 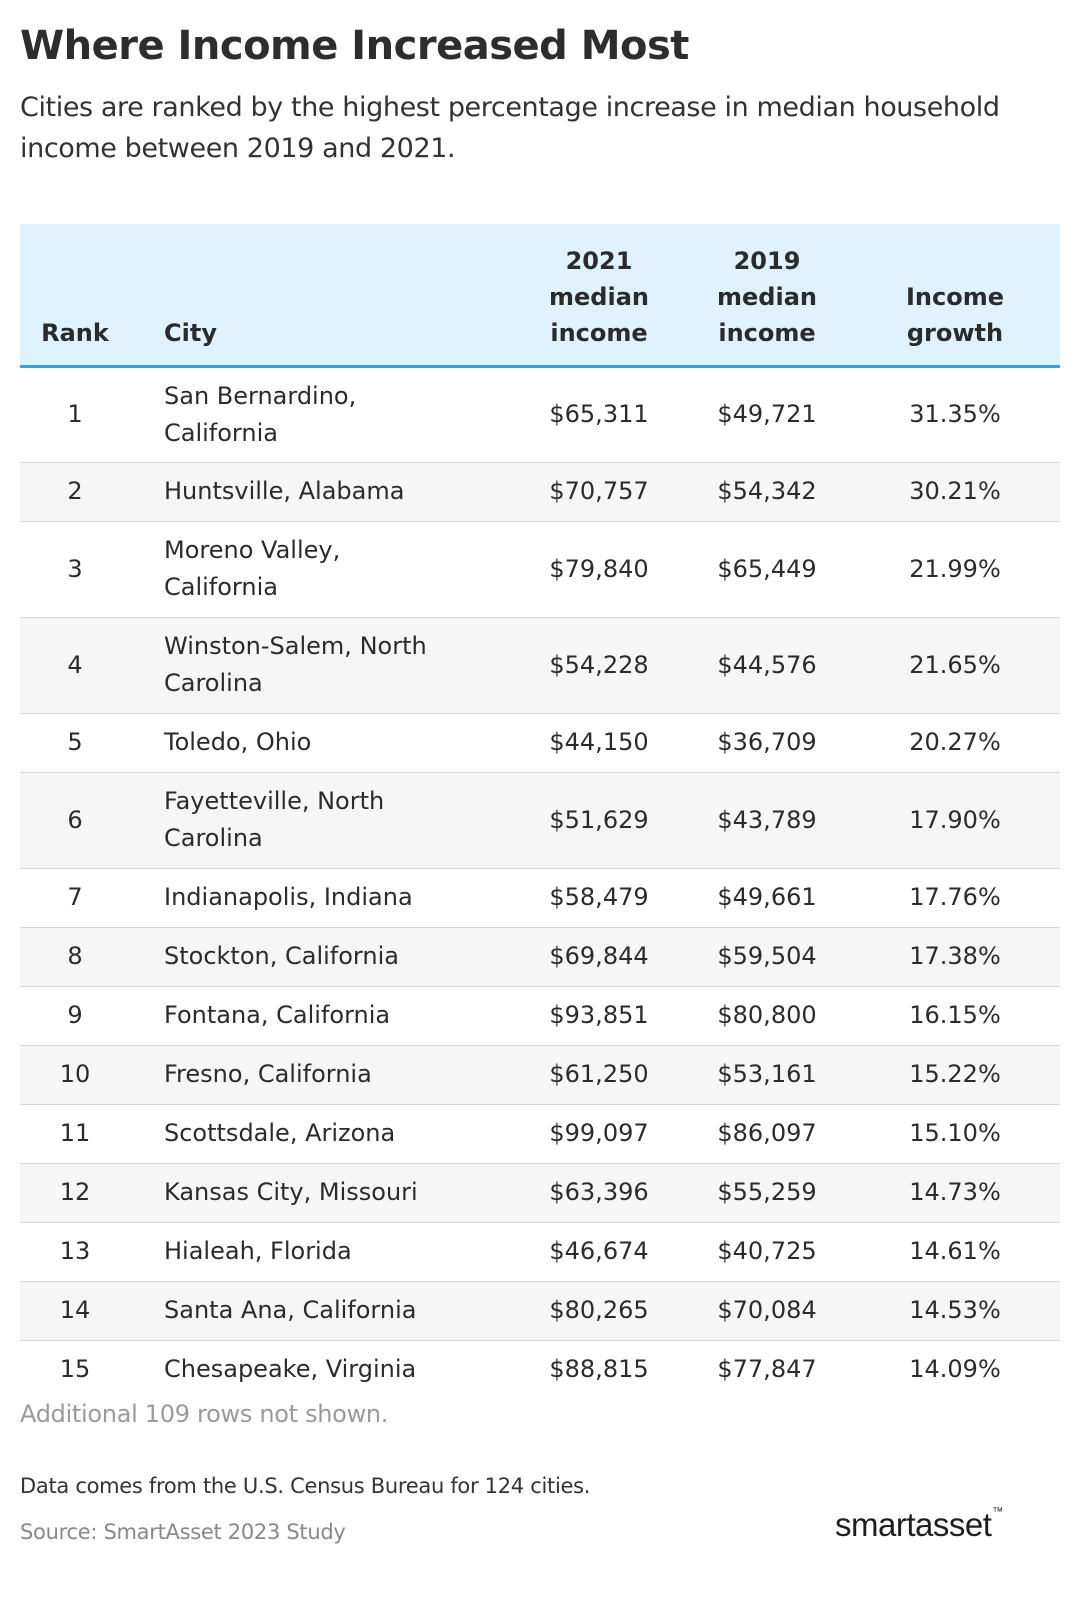 What do you see at coordinates (75, 296) in the screenshot?
I see `column-header-rank: Rank` at bounding box center [75, 296].